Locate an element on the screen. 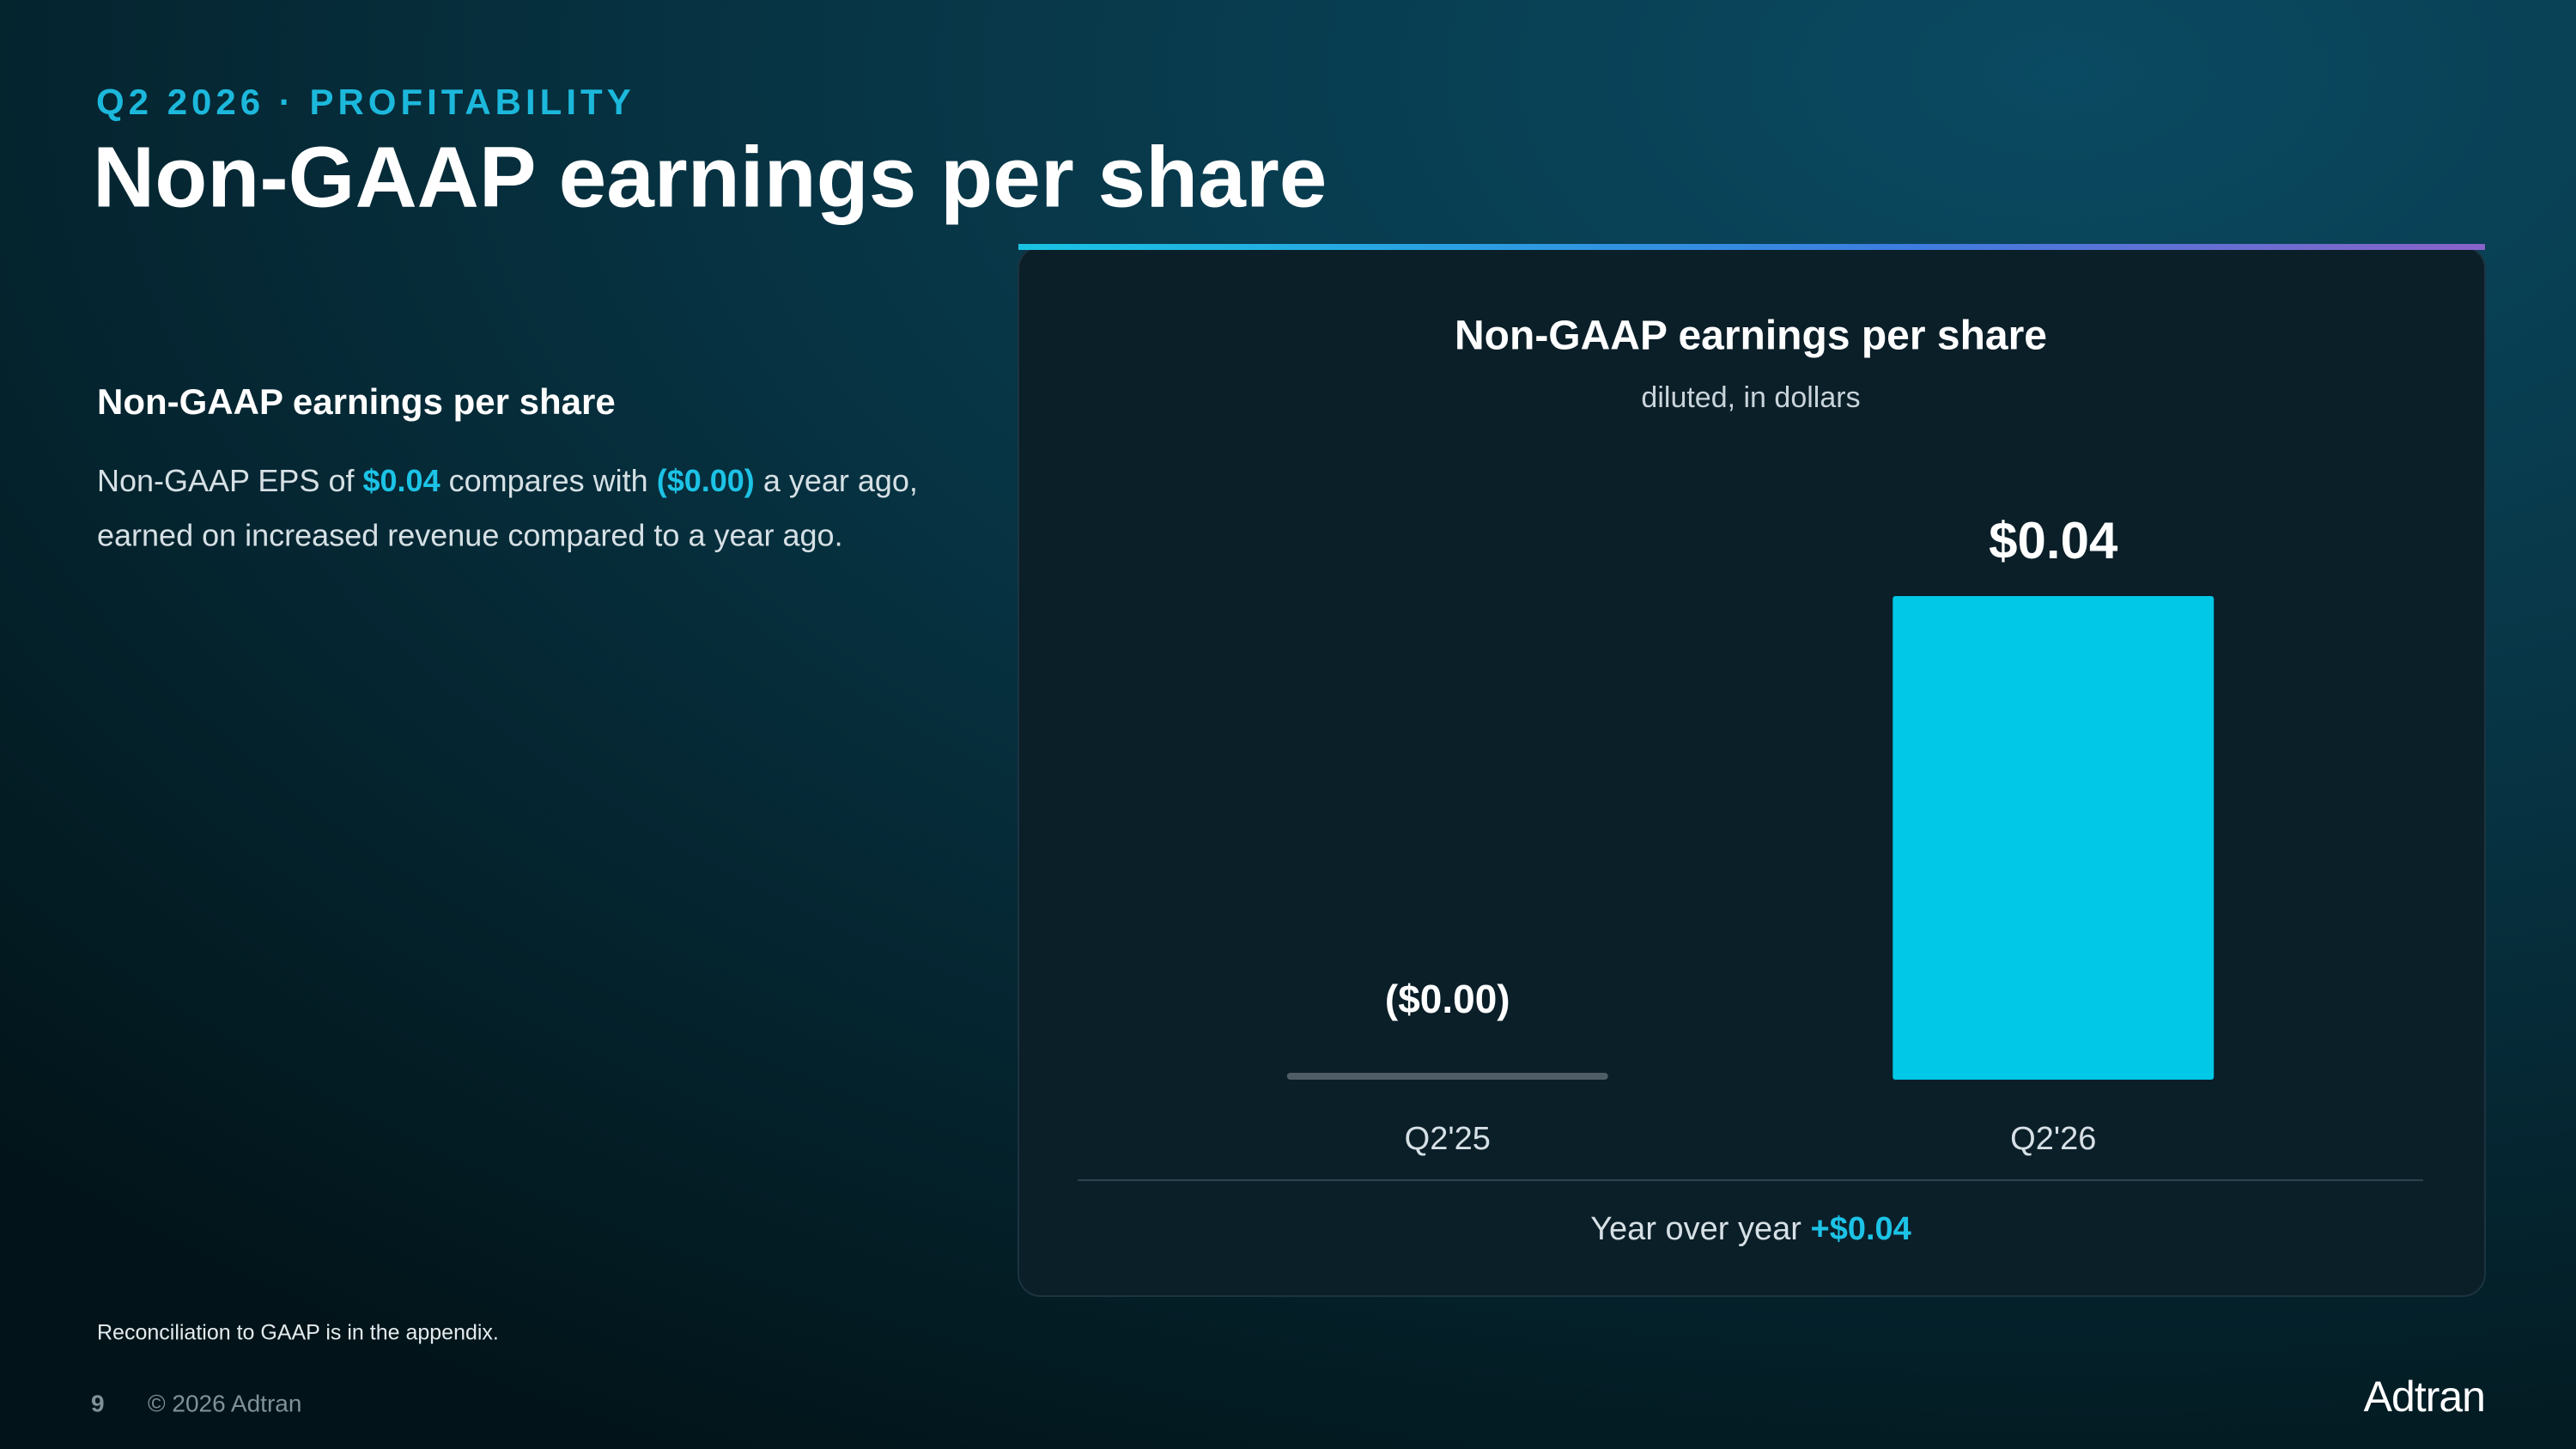 Image resolution: width=2576 pixels, height=1449 pixels. page-title: Non-GAAP earnings per share is located at coordinates (710, 177).